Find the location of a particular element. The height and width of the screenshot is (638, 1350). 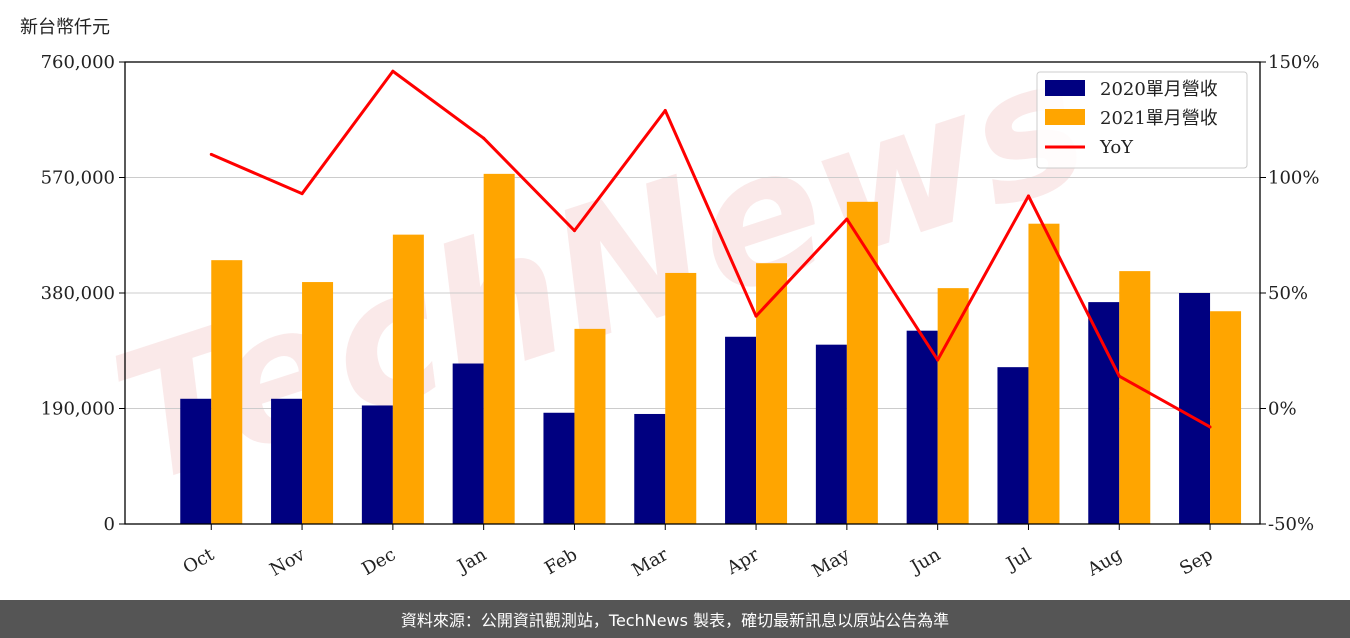

y-tick-label: 0 is located at coordinates (109, 524).